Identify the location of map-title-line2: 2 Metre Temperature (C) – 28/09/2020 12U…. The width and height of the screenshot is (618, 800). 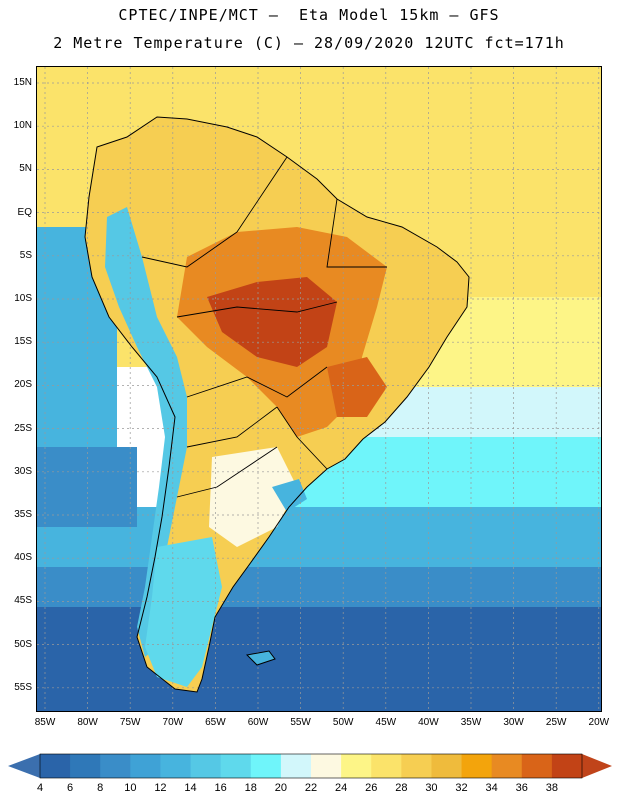
(309, 43).